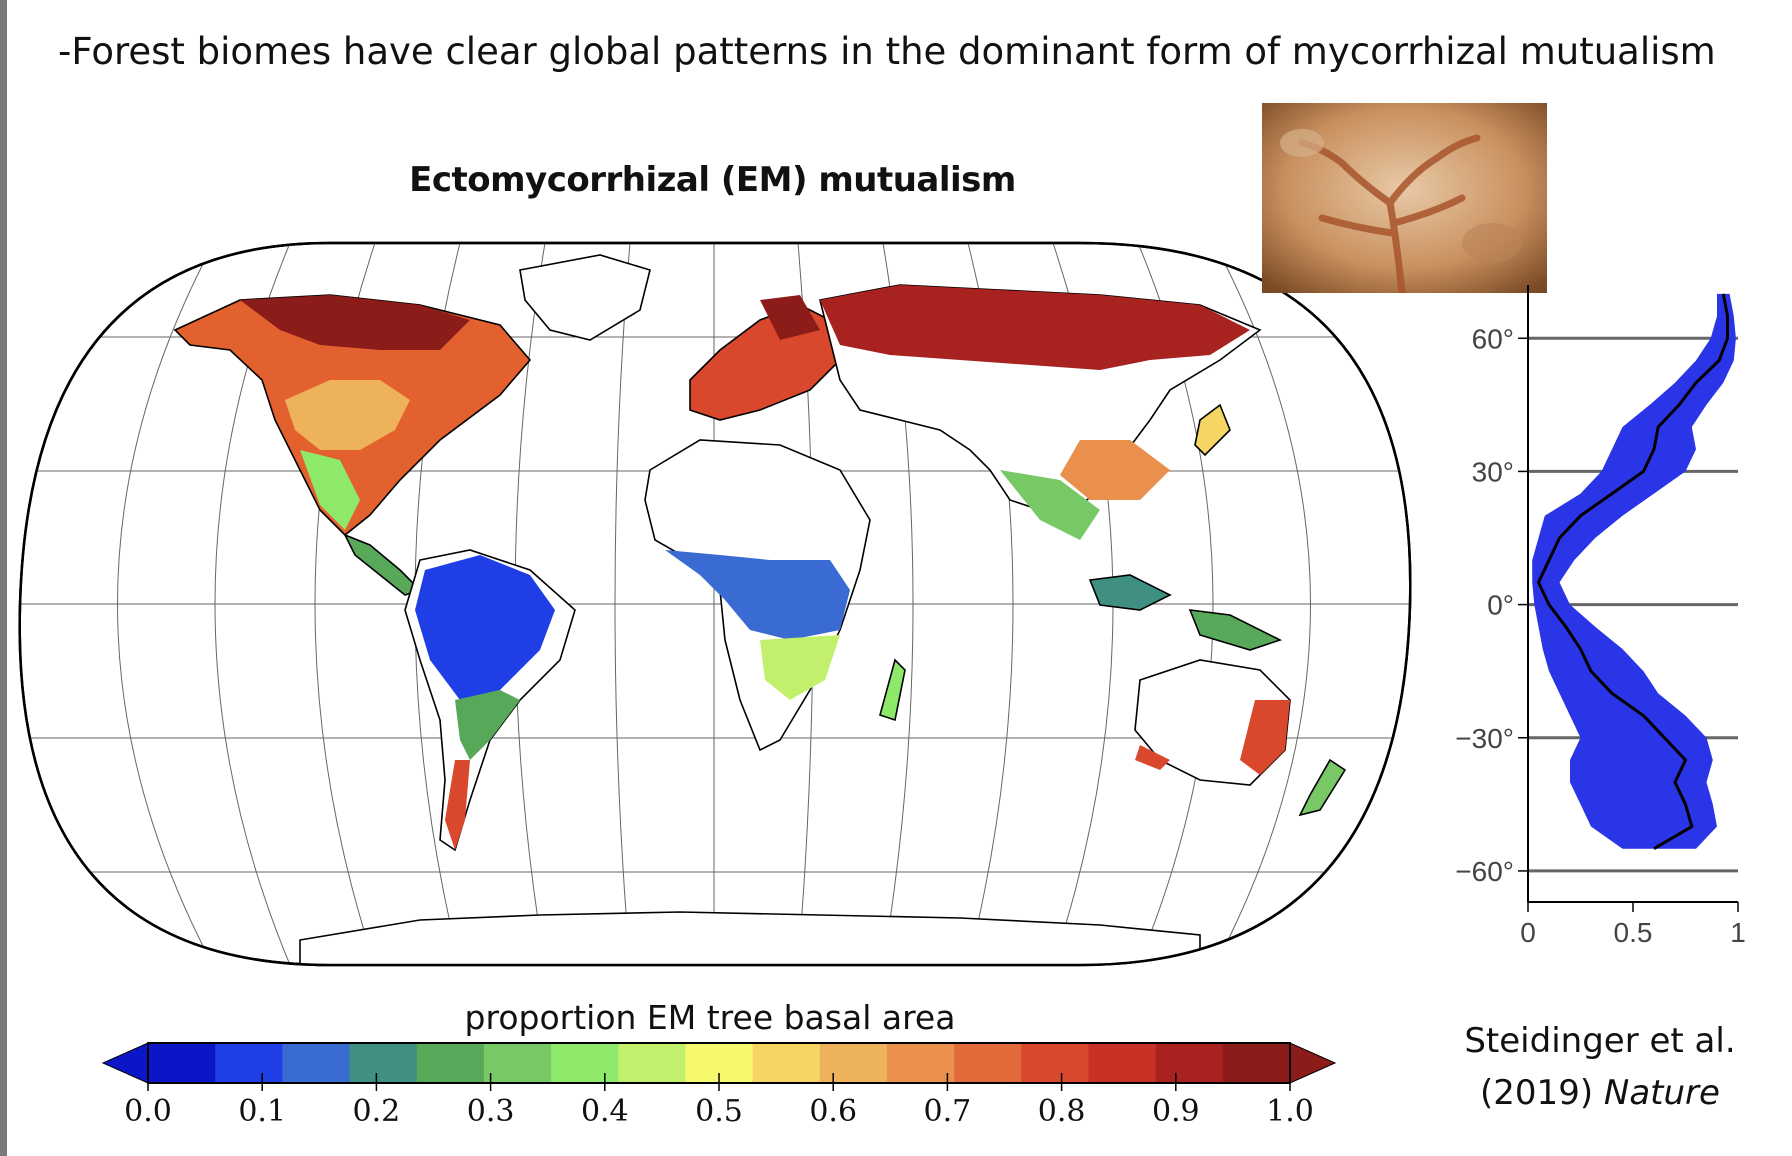 This screenshot has height=1156, width=1792. Describe the element at coordinates (1484, 871) in the screenshot. I see `profile-y-tick-label: −60°` at that location.